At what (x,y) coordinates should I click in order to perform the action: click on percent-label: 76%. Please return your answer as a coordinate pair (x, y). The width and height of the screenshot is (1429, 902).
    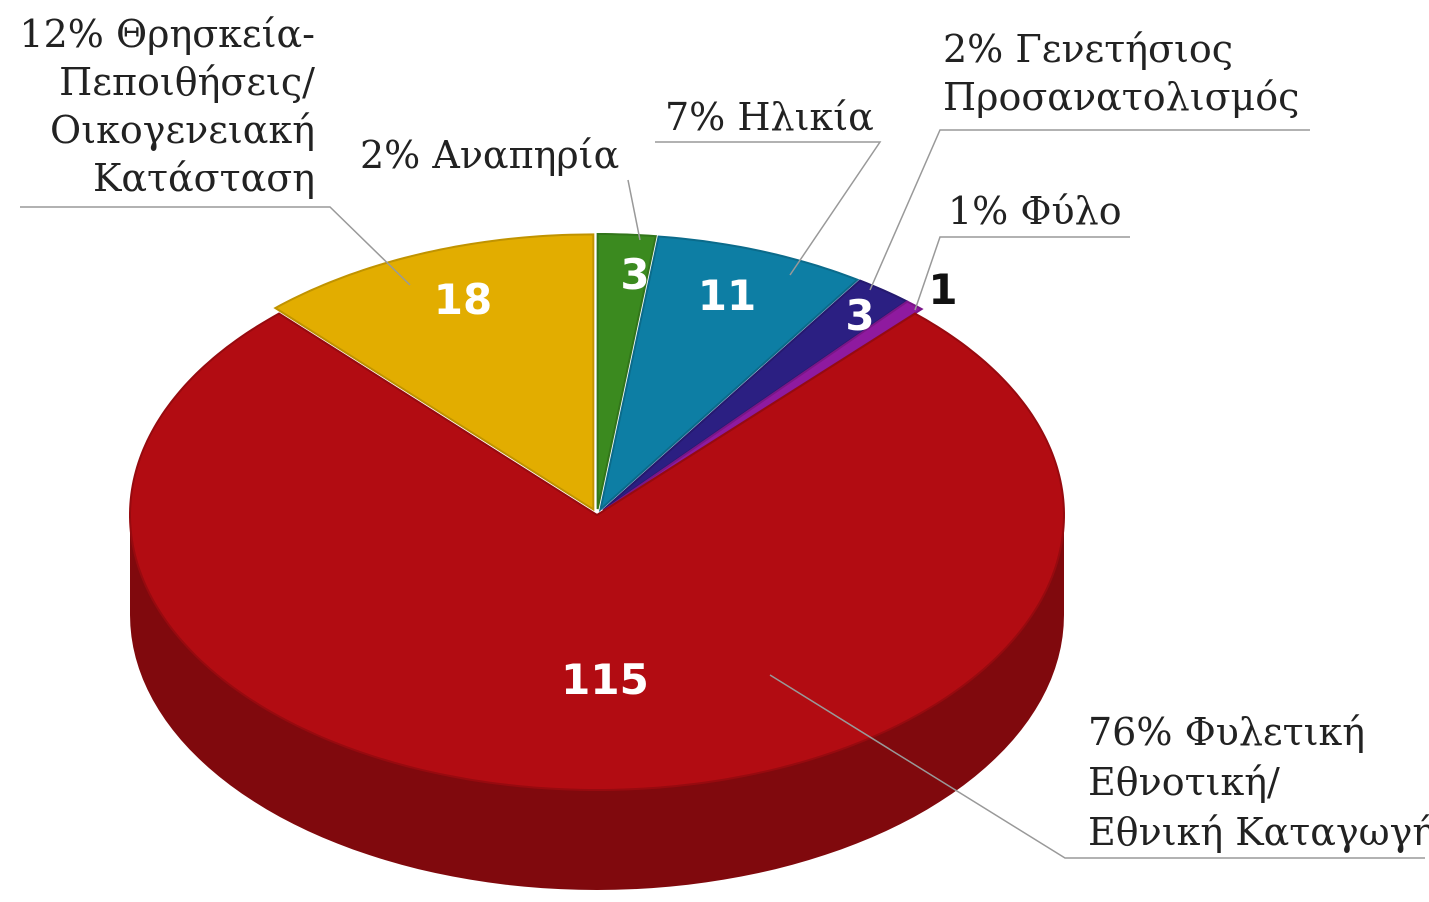
    Looking at the image, I should click on (1130, 732).